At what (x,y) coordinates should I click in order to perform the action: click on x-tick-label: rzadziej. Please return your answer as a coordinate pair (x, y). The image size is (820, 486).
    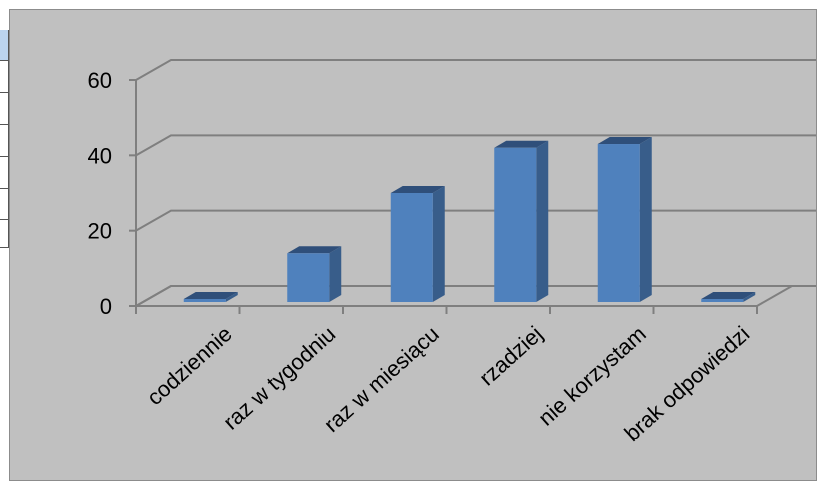
    Looking at the image, I should click on (510, 355).